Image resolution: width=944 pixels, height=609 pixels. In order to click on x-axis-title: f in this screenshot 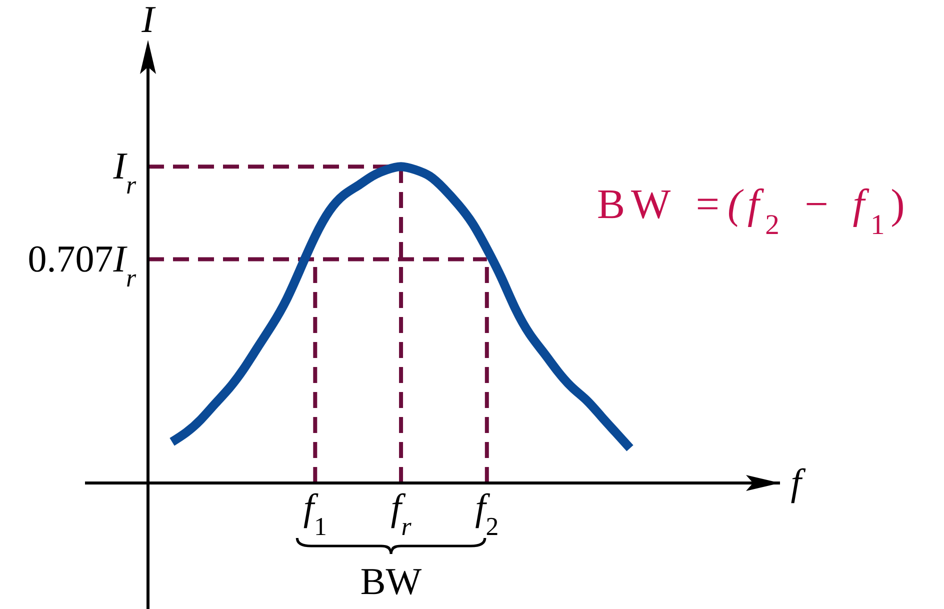, I will do `click(798, 483)`.